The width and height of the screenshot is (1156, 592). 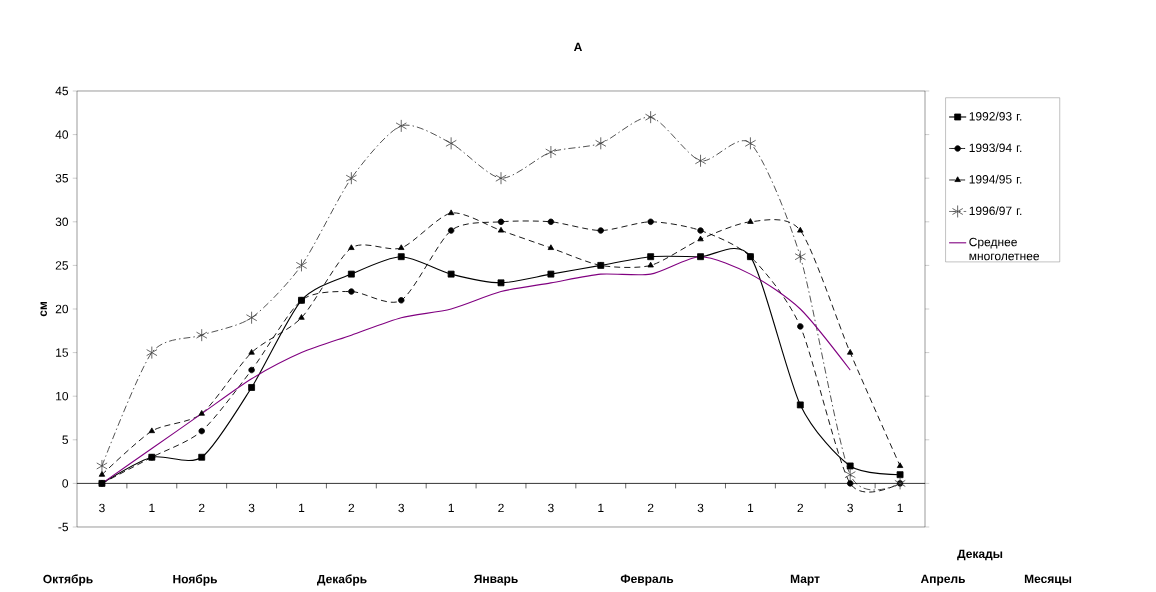 What do you see at coordinates (995, 148) in the screenshot?
I see `legend-label: 1993/94 г.` at bounding box center [995, 148].